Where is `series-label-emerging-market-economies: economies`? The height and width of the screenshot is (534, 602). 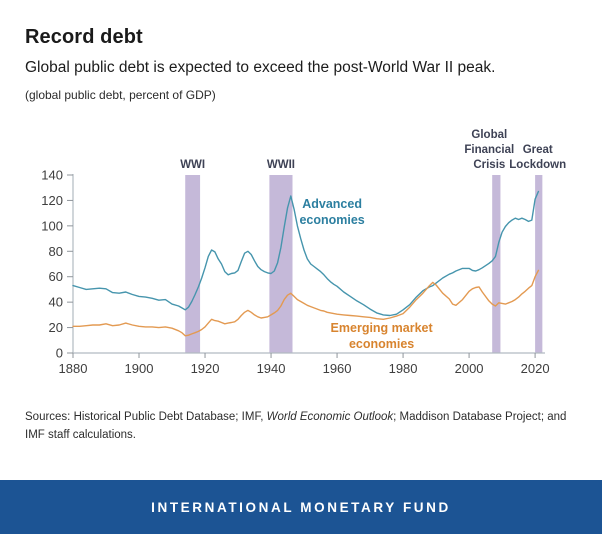 series-label-emerging-market-economies: economies is located at coordinates (381, 344).